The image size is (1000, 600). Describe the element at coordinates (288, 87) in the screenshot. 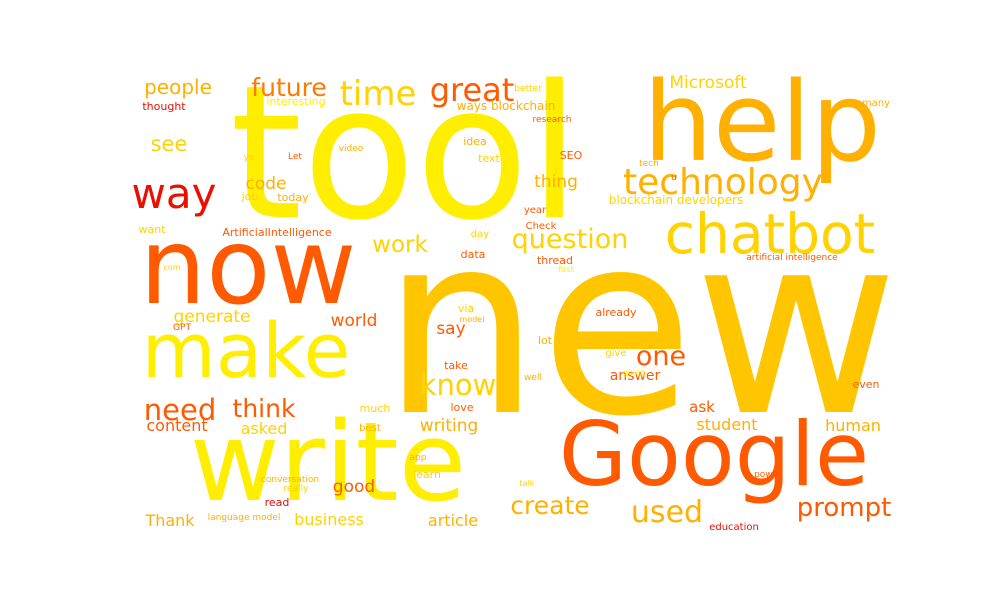

I see `word-future: future` at that location.